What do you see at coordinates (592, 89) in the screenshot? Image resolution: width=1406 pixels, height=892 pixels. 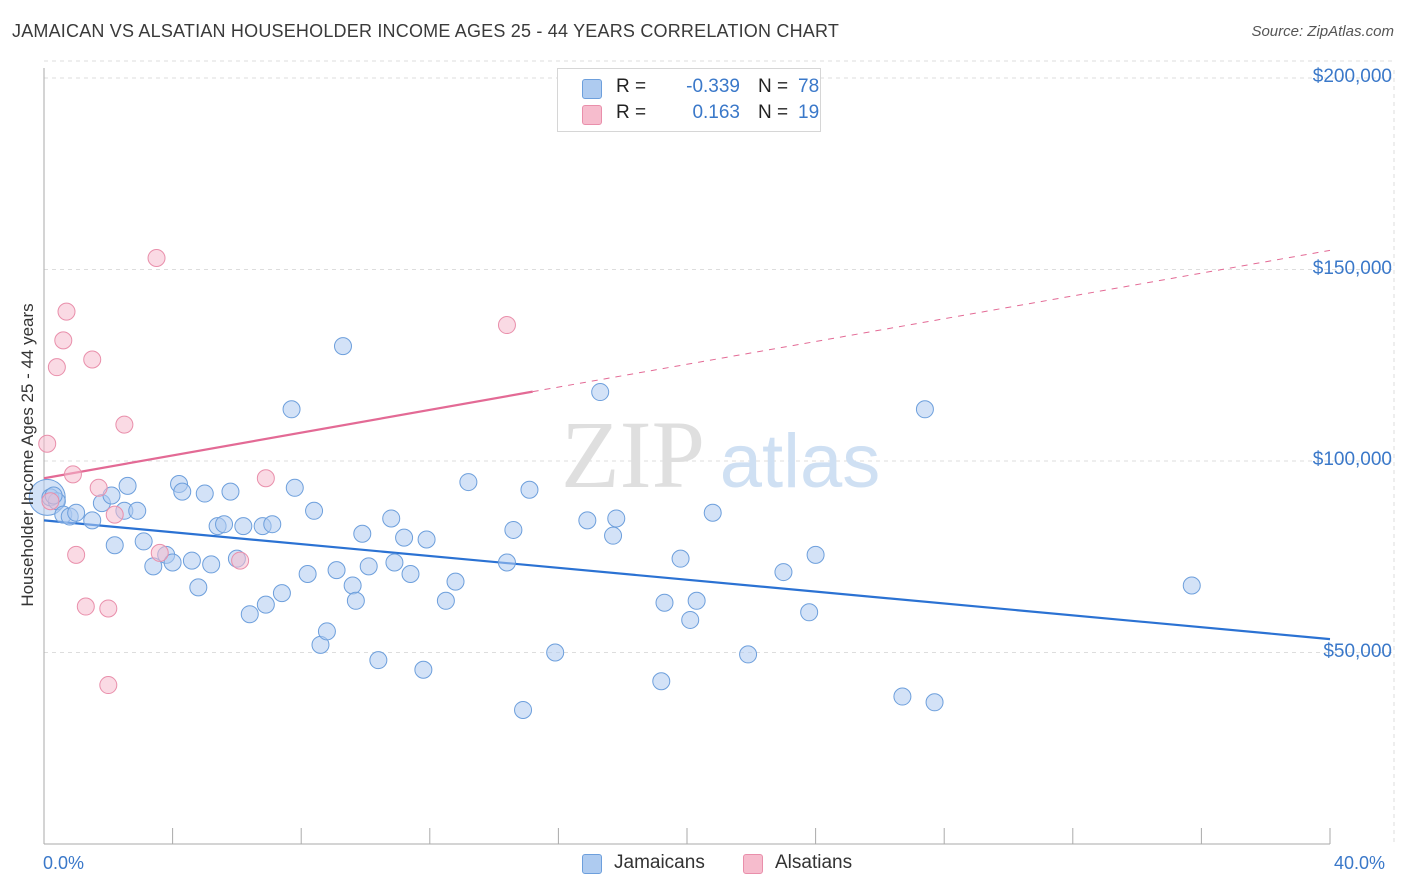 I see `legend-swatch-blue` at bounding box center [592, 89].